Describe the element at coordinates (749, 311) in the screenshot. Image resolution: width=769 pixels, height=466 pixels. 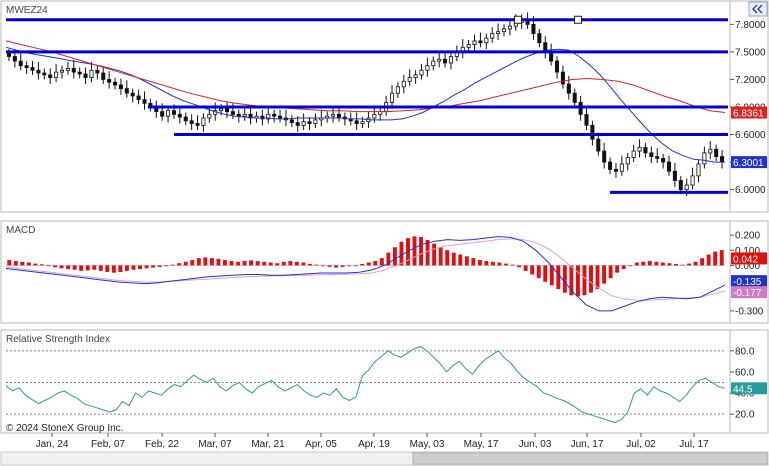
I see `macd-tick-label: -0.300` at that location.